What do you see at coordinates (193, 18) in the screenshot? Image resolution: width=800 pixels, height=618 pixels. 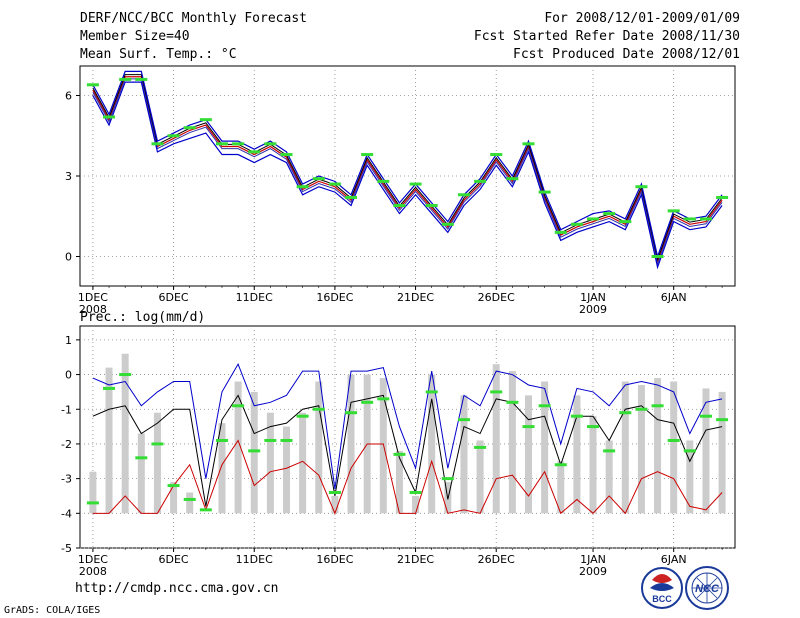 I see `chart-title: DERF/NCC/BCC Monthly Forecast` at bounding box center [193, 18].